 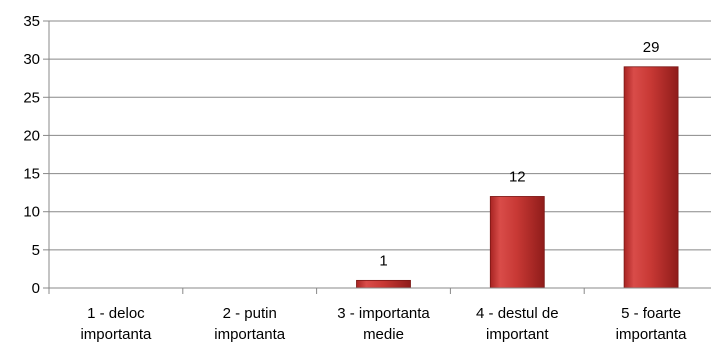 I want to click on y-tick-label: 0, so click(x=36, y=288).